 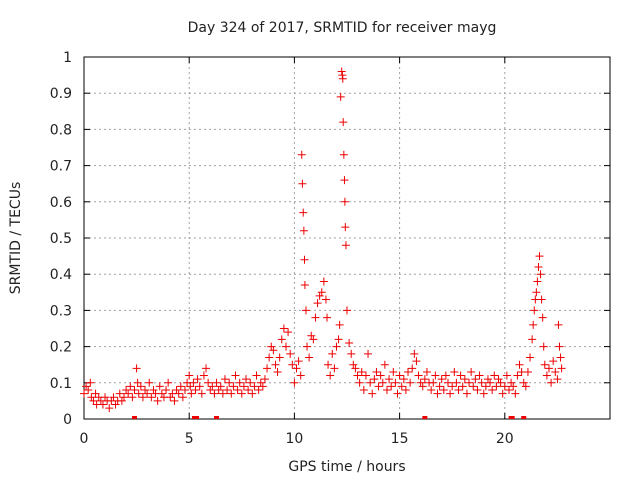 What do you see at coordinates (61, 203) in the screenshot?
I see `y-tick-label: 0.6` at bounding box center [61, 203].